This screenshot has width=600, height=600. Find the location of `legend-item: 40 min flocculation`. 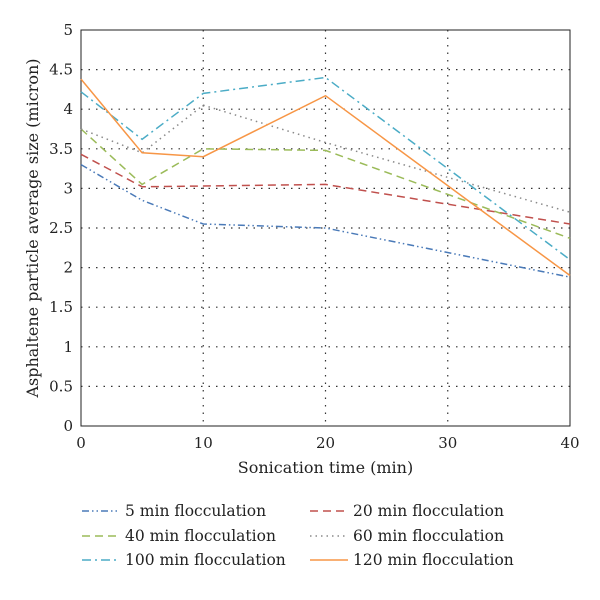

legend-item: 40 min flocculation is located at coordinates (179, 536).